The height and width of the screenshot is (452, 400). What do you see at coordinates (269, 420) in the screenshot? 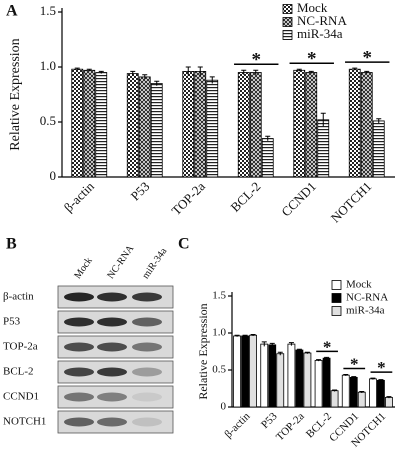
I see `x-tick-label: P53` at bounding box center [269, 420].